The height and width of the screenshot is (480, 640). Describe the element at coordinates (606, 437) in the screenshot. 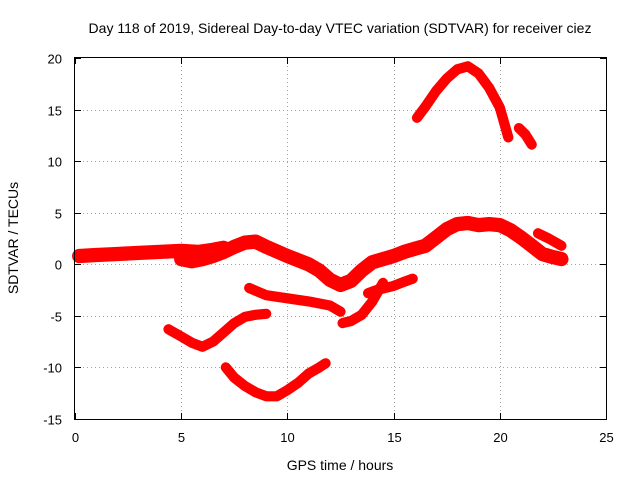

I see `x-tick-label: 25` at that location.